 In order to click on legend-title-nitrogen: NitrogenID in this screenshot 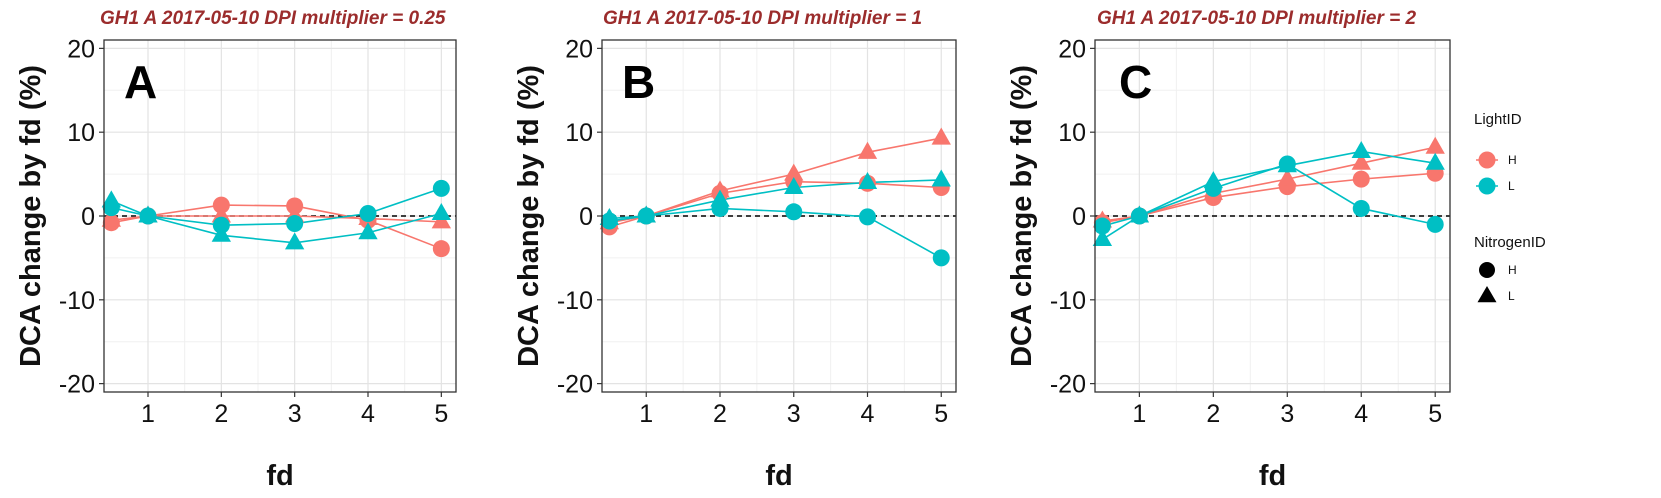, I will do `click(1510, 242)`.